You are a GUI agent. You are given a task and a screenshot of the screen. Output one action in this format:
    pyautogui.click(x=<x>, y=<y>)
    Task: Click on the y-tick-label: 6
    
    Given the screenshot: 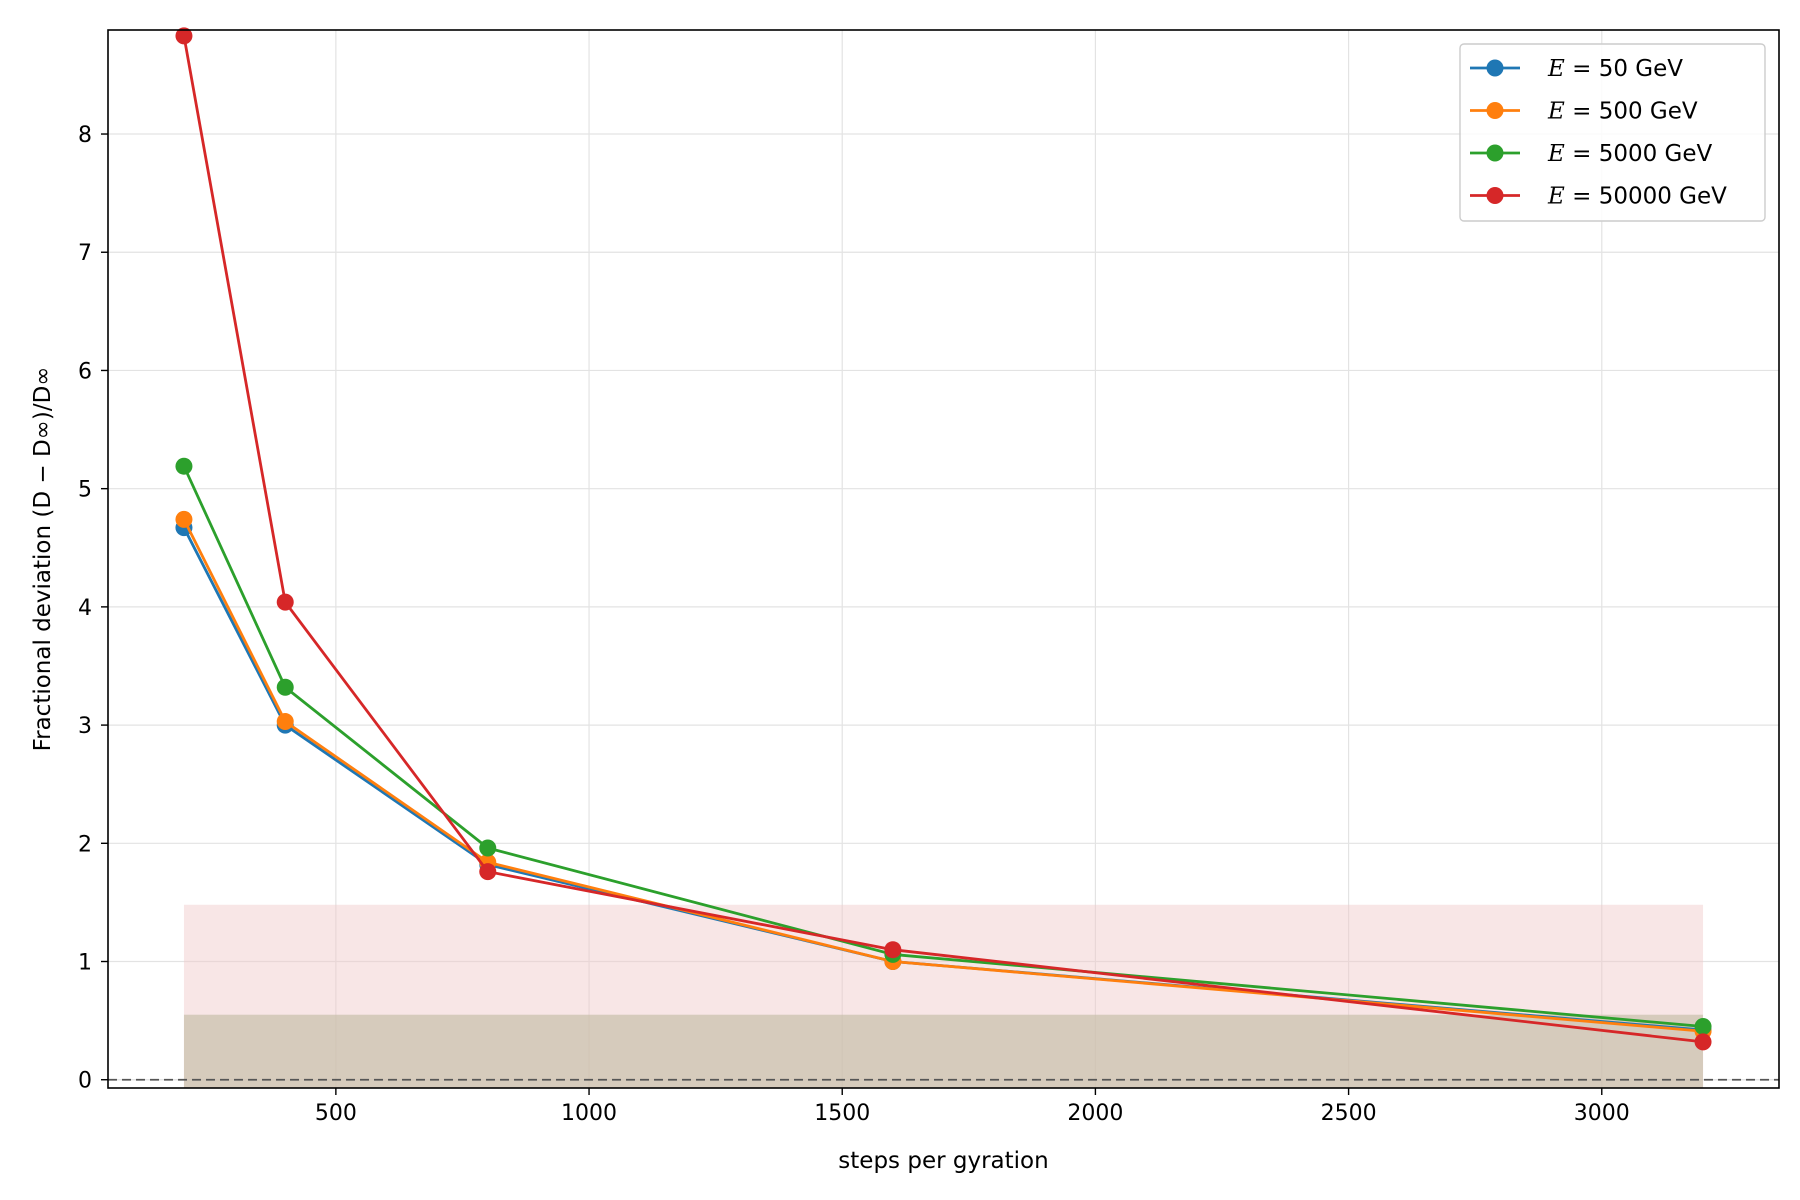 What is the action you would take?
    pyautogui.click(x=85, y=371)
    